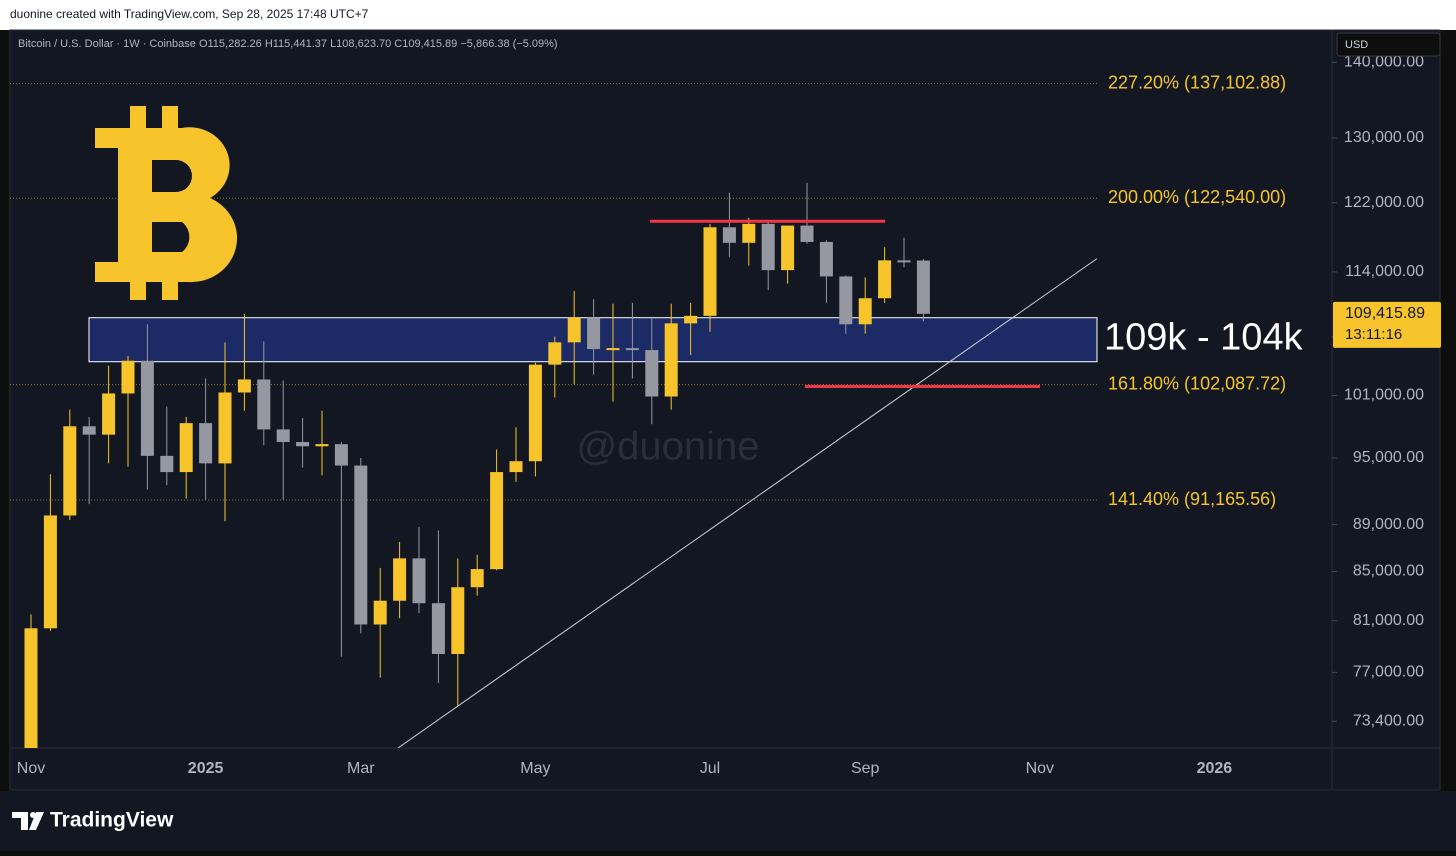  I want to click on y-tick-label: 89,000.00, so click(1388, 524).